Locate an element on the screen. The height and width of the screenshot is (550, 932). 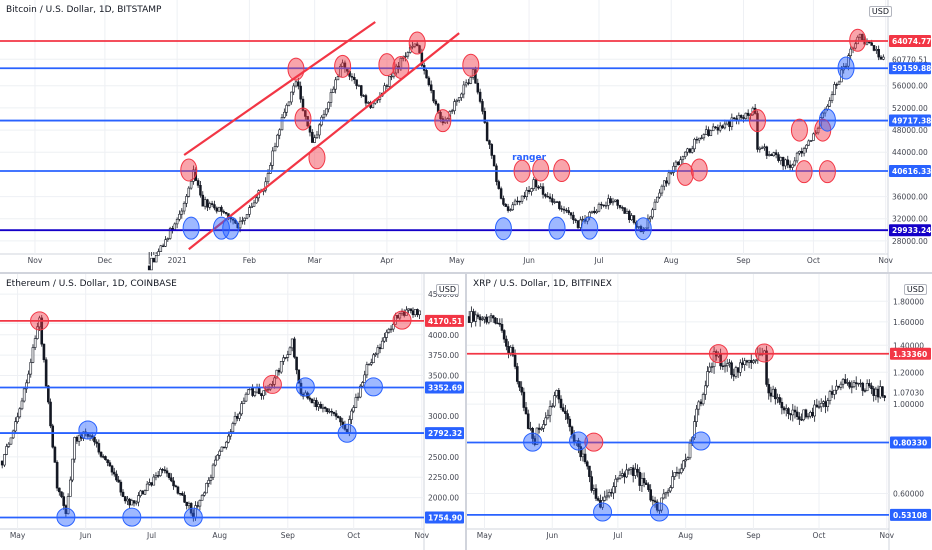
y-tick-label: 3000.00 is located at coordinates (443, 416).